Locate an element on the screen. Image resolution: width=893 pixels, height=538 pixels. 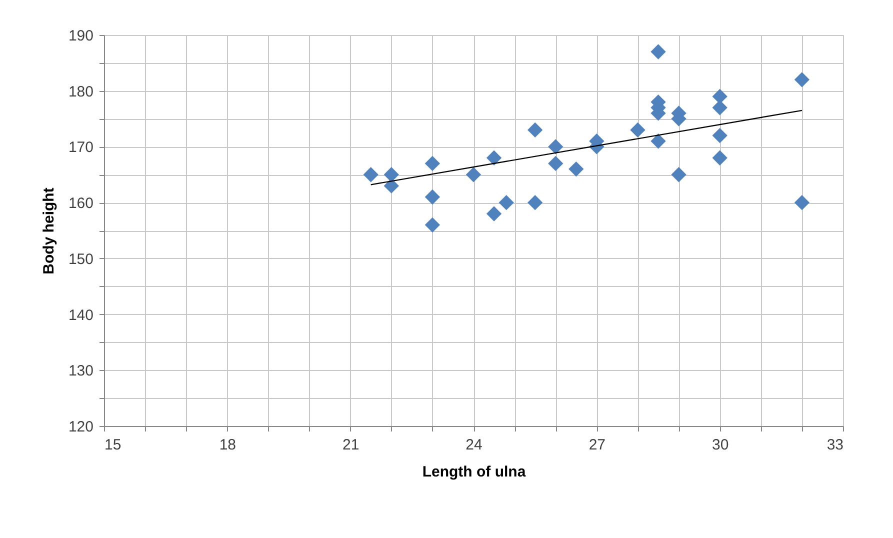
x-axis-title: Length of ulna is located at coordinates (474, 472).